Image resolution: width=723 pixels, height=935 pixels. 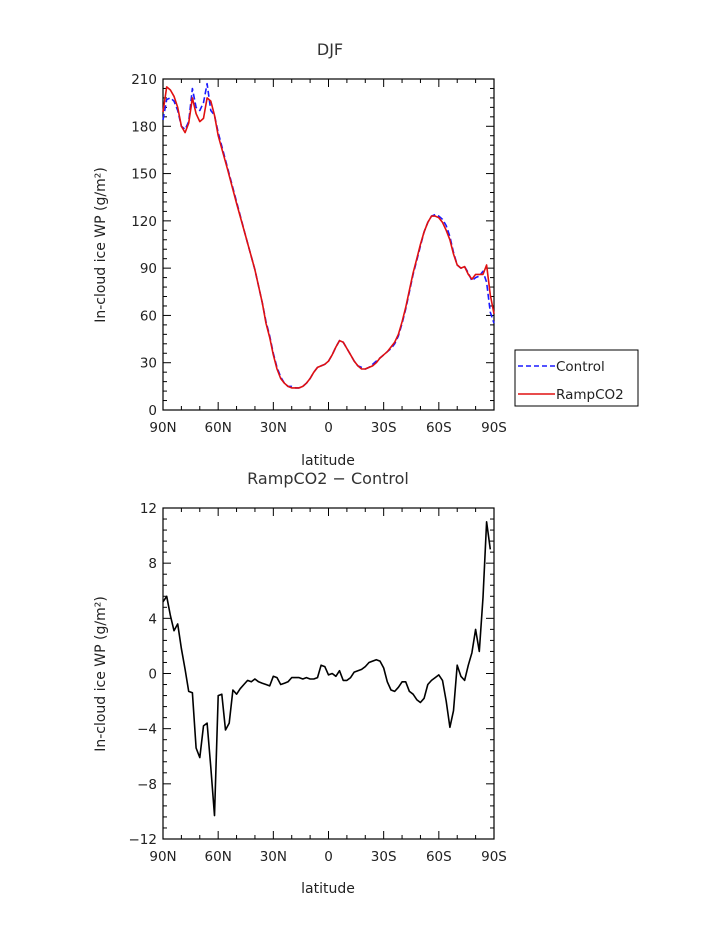 What do you see at coordinates (152, 411) in the screenshot?
I see `top-y-tick-label: 0` at bounding box center [152, 411].